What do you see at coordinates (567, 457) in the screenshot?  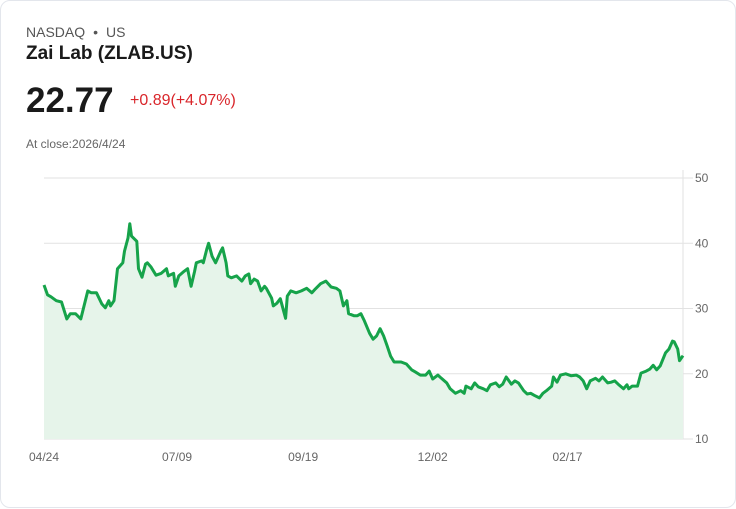 I see `x-tick-label: 02/17` at bounding box center [567, 457].